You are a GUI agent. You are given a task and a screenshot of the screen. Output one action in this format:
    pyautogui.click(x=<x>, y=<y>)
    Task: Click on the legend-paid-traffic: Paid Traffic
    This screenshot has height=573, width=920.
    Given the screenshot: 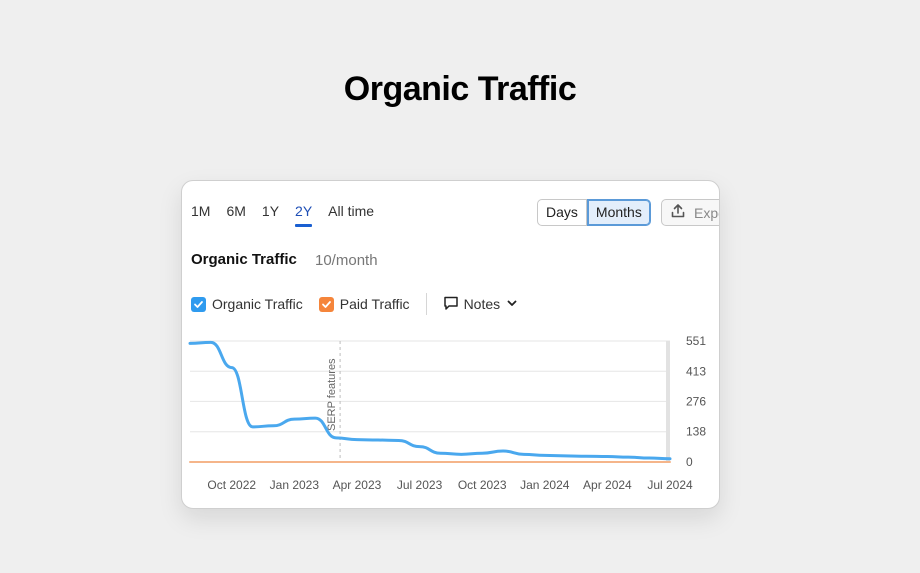 What is the action you would take?
    pyautogui.click(x=364, y=304)
    